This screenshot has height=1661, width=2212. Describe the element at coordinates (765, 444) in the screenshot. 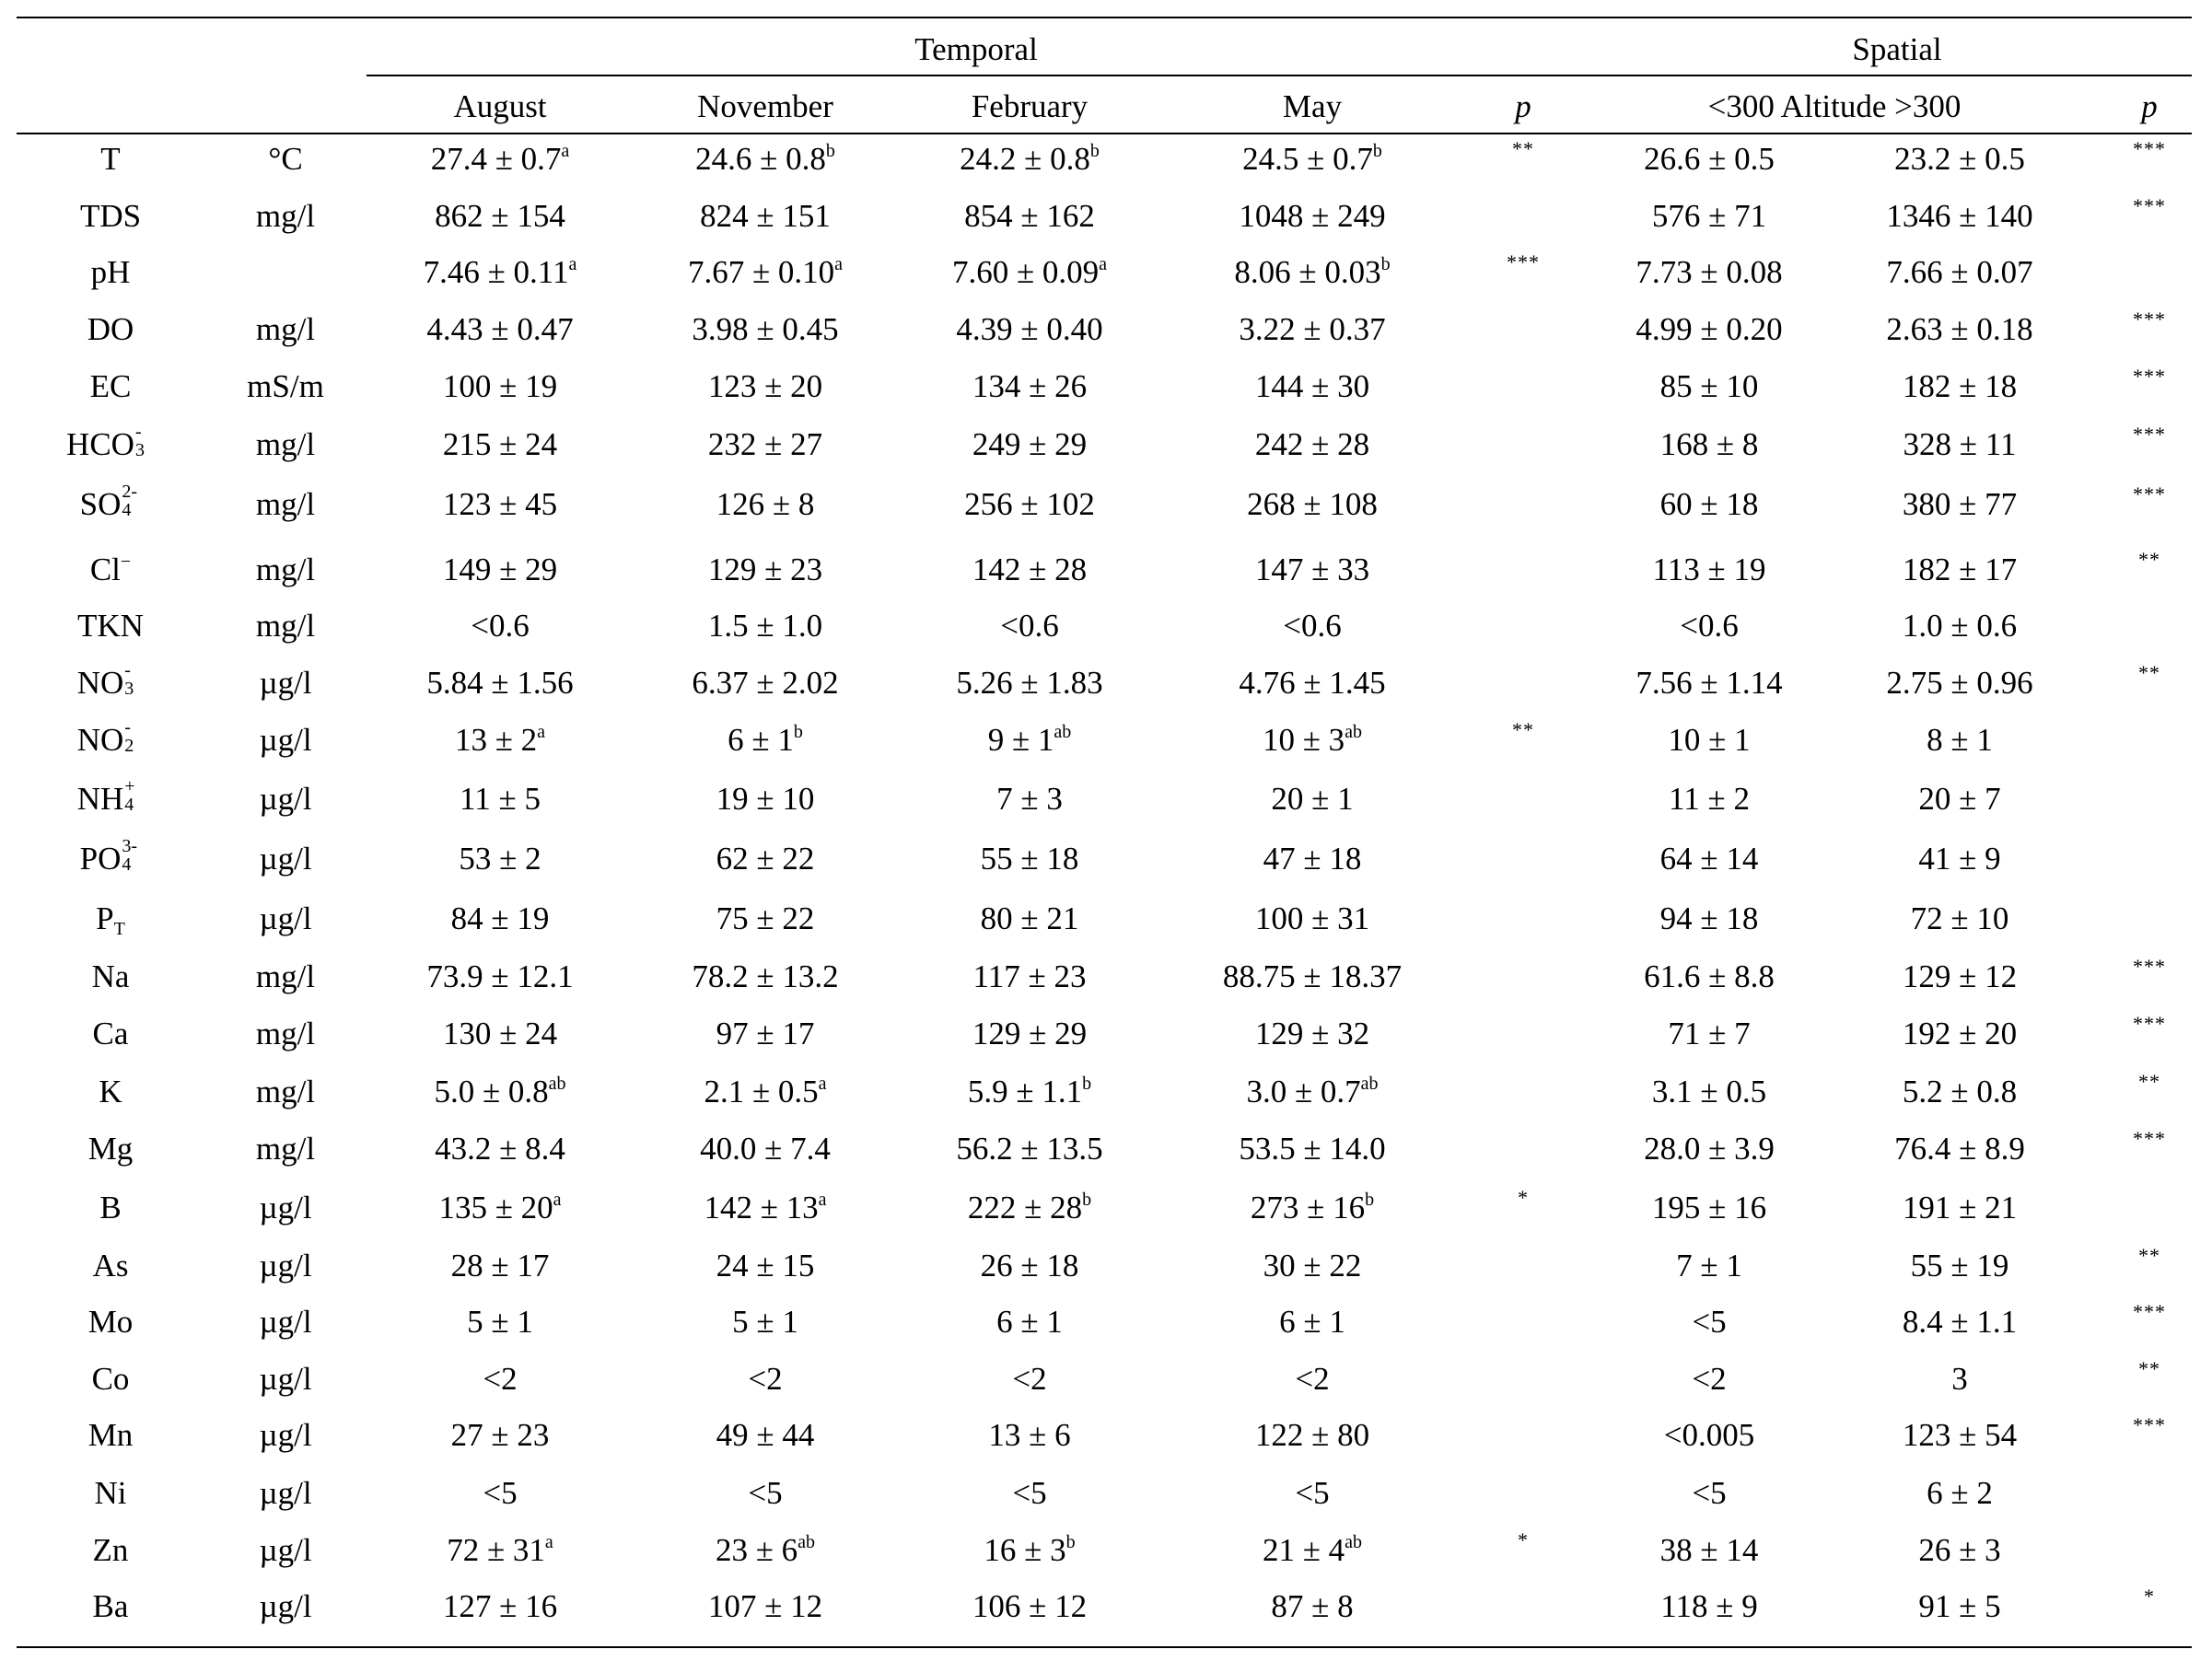

I see `value-text: 232 ± 27` at that location.